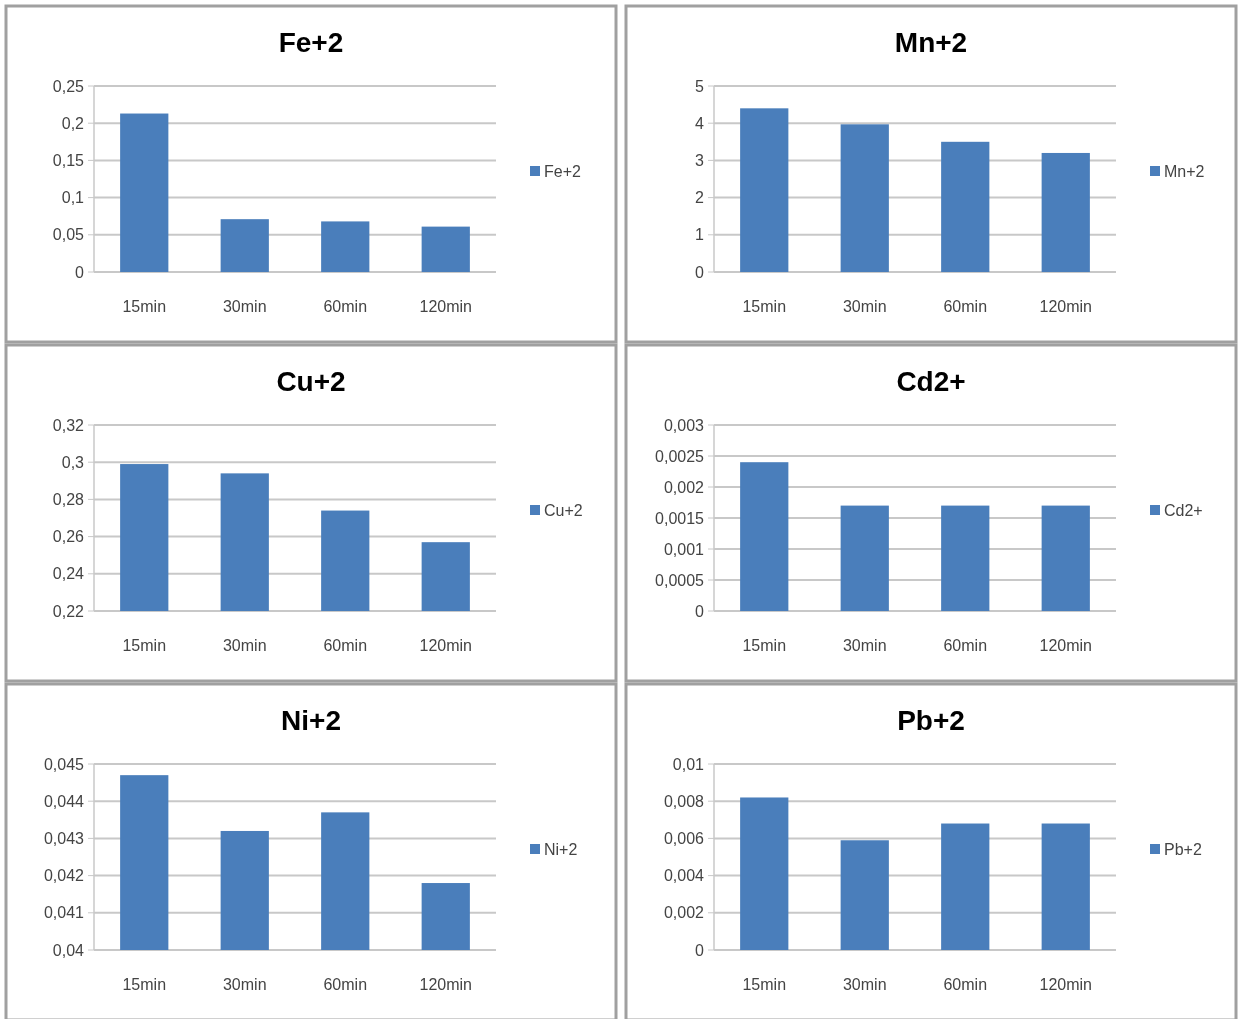 The width and height of the screenshot is (1242, 1019). I want to click on chart-title: Fe+2, so click(311, 42).